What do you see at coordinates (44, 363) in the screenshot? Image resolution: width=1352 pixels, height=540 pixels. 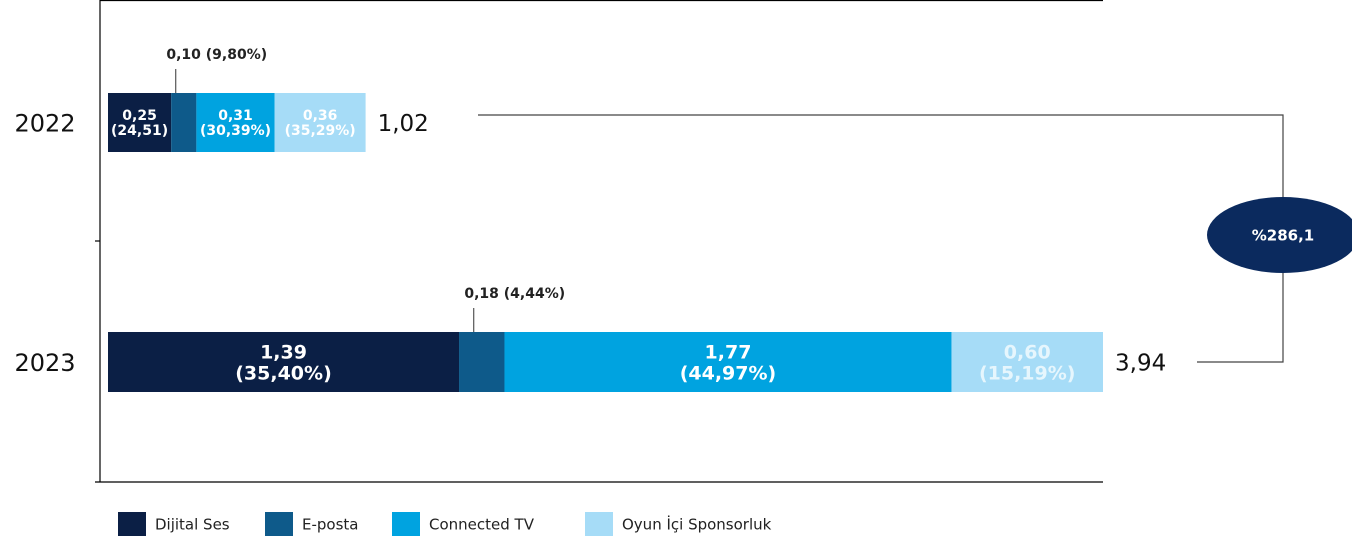 I see `y-tick-label: 2023` at bounding box center [44, 363].